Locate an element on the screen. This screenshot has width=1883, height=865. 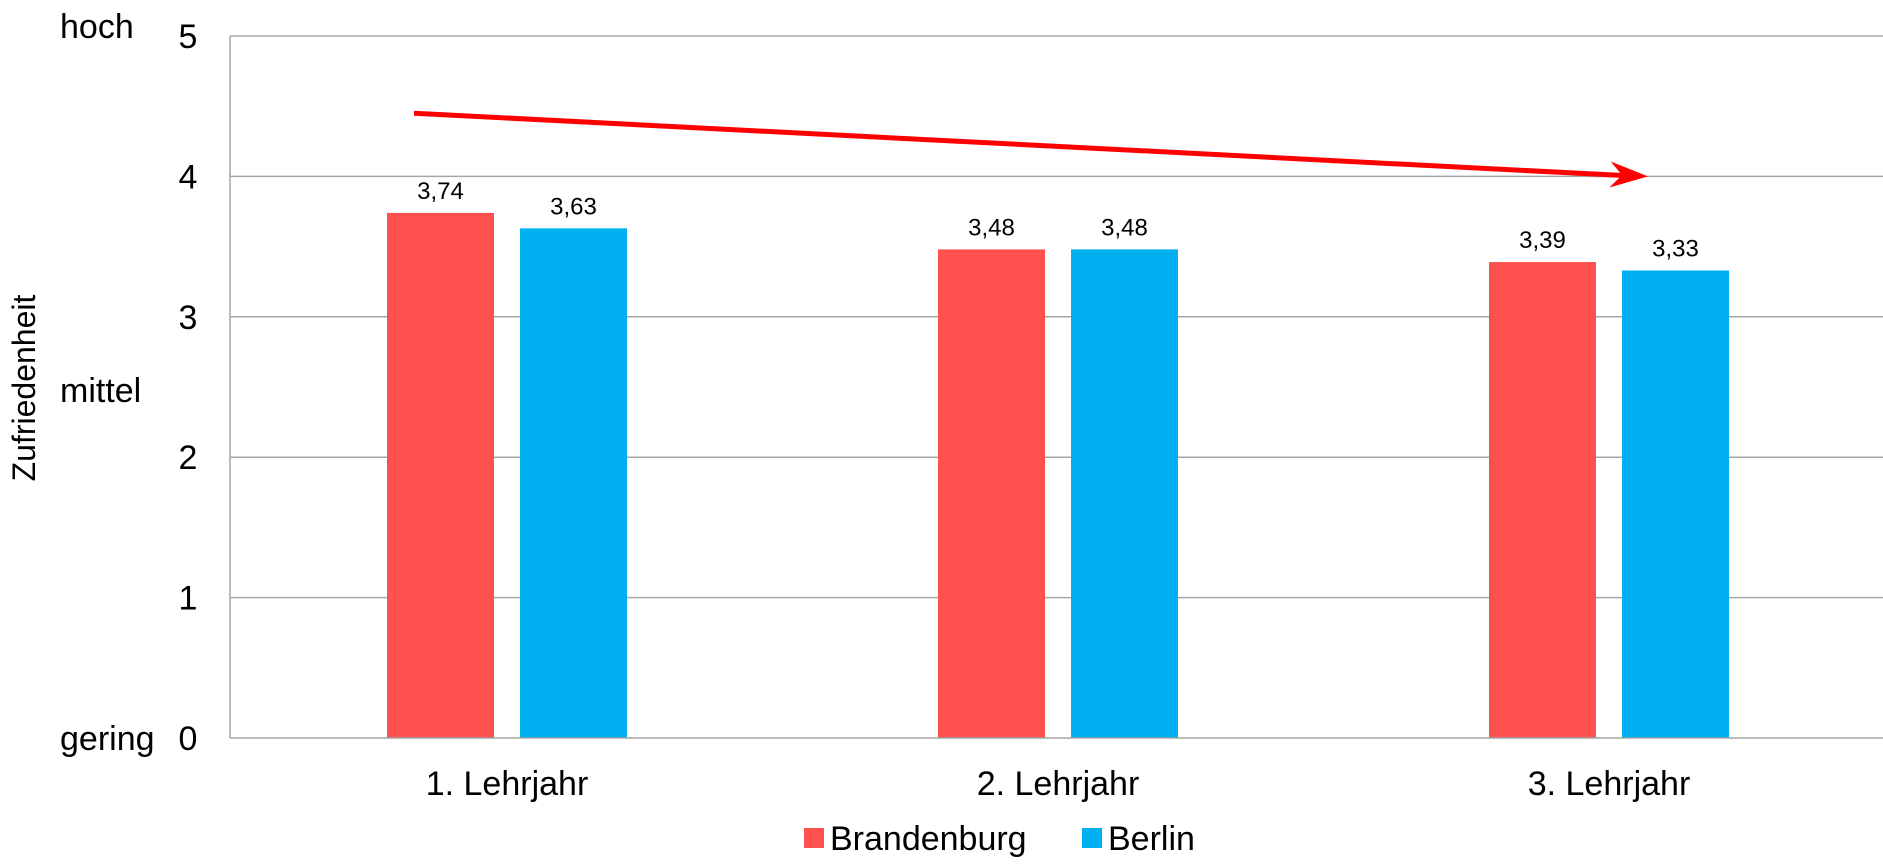
y-qualifier-labels: hoch mittel gering is located at coordinates (107, 383).